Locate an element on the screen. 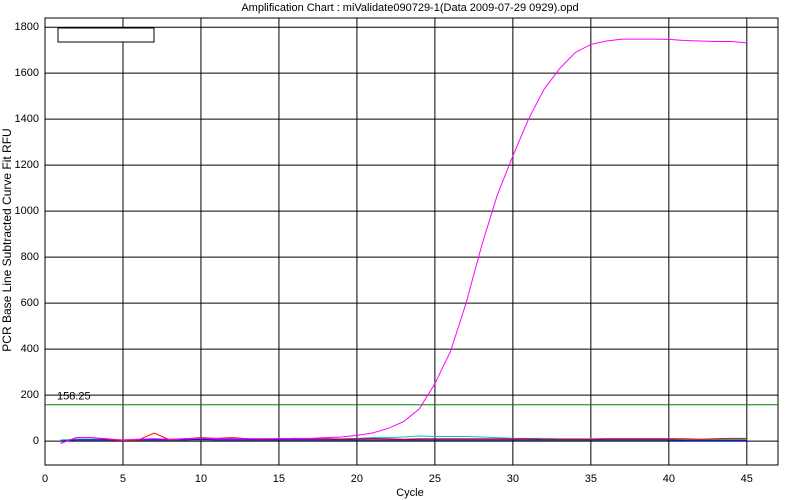 This screenshot has height=500, width=800. x-tick-label: 40 is located at coordinates (669, 479).